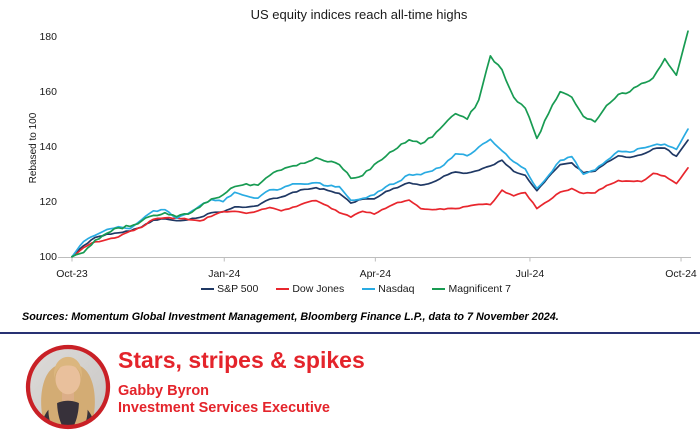 Image resolution: width=700 pixels, height=435 pixels. Describe the element at coordinates (48, 202) in the screenshot. I see `y-tick-label: 120` at that location.